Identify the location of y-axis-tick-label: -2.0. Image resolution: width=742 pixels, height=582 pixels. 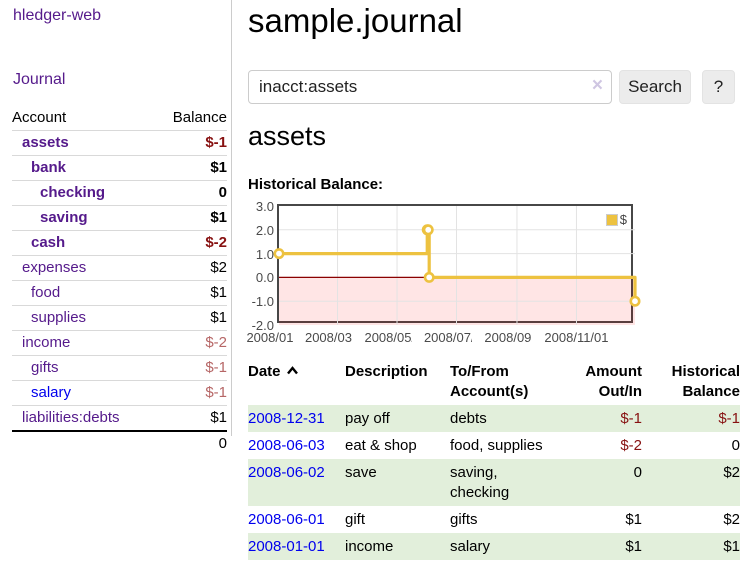
(262, 325).